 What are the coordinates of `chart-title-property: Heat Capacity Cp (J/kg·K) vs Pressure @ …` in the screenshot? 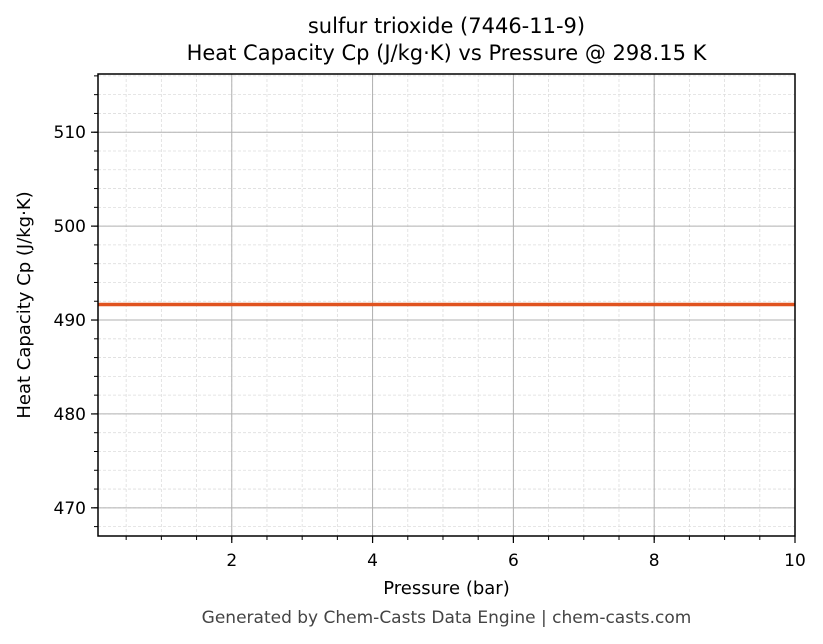 It's located at (446, 53).